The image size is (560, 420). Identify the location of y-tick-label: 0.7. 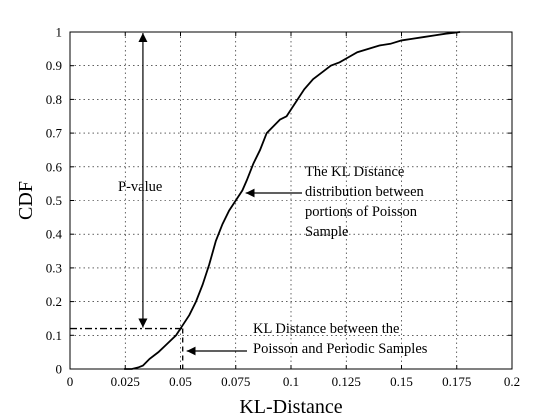
(54, 133).